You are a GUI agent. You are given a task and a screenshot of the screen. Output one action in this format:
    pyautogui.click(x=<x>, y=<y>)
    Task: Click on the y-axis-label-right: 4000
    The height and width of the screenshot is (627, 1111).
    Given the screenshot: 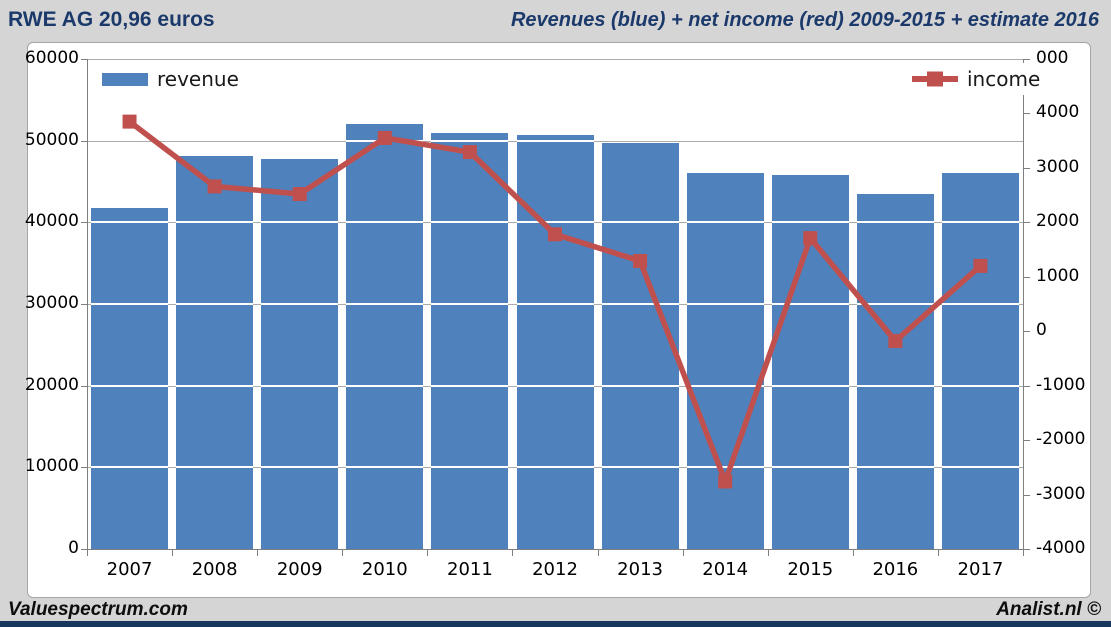 What is the action you would take?
    pyautogui.click(x=1058, y=112)
    